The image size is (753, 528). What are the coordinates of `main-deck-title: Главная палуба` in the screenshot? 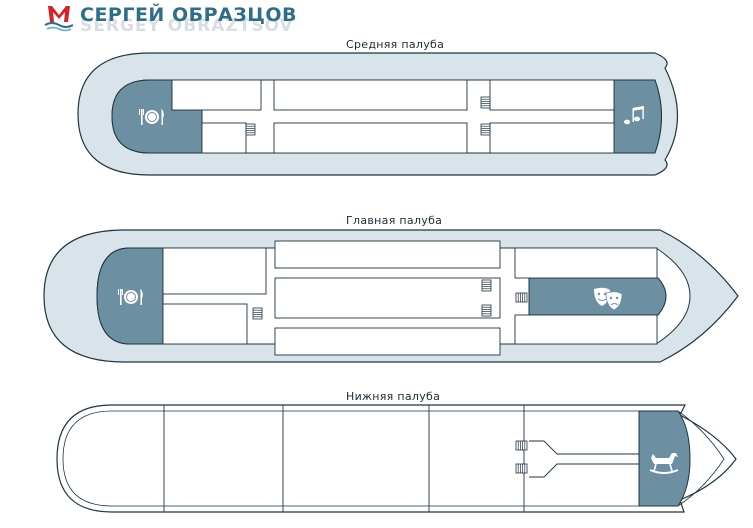 It's located at (394, 220).